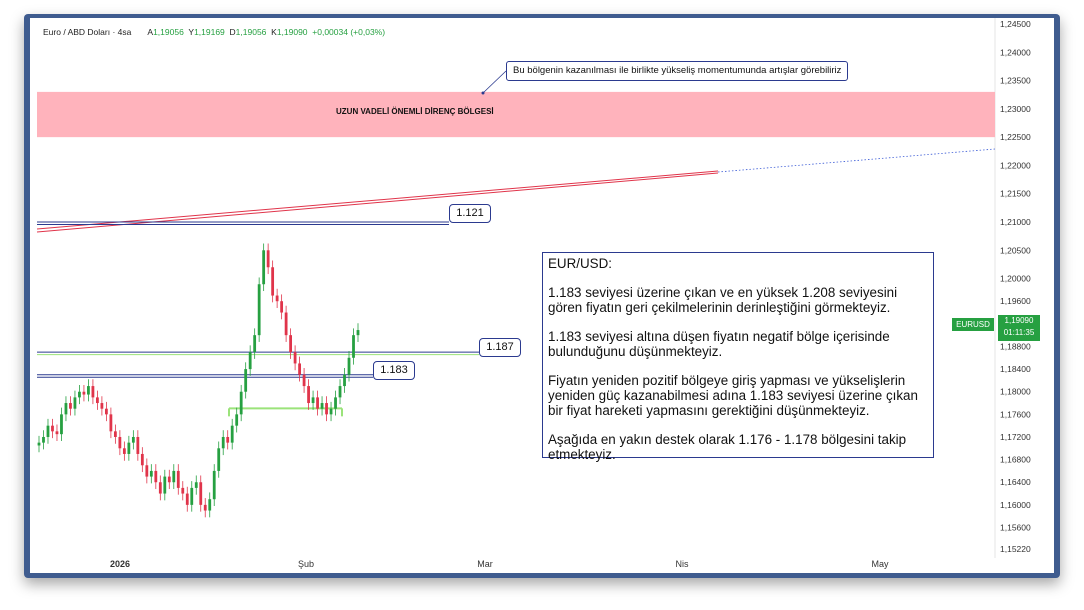 The width and height of the screenshot is (1084, 610). Describe the element at coordinates (470, 213) in the screenshot. I see `level-box-1121: 1.121` at that location.